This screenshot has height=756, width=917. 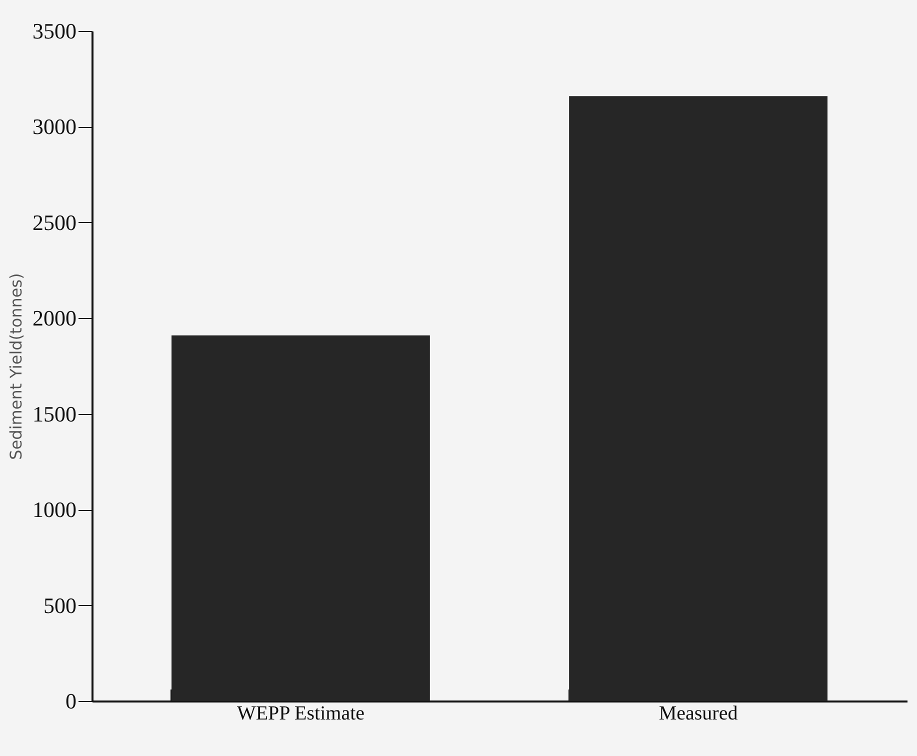 I want to click on y-tick-label: 1500, so click(x=54, y=413).